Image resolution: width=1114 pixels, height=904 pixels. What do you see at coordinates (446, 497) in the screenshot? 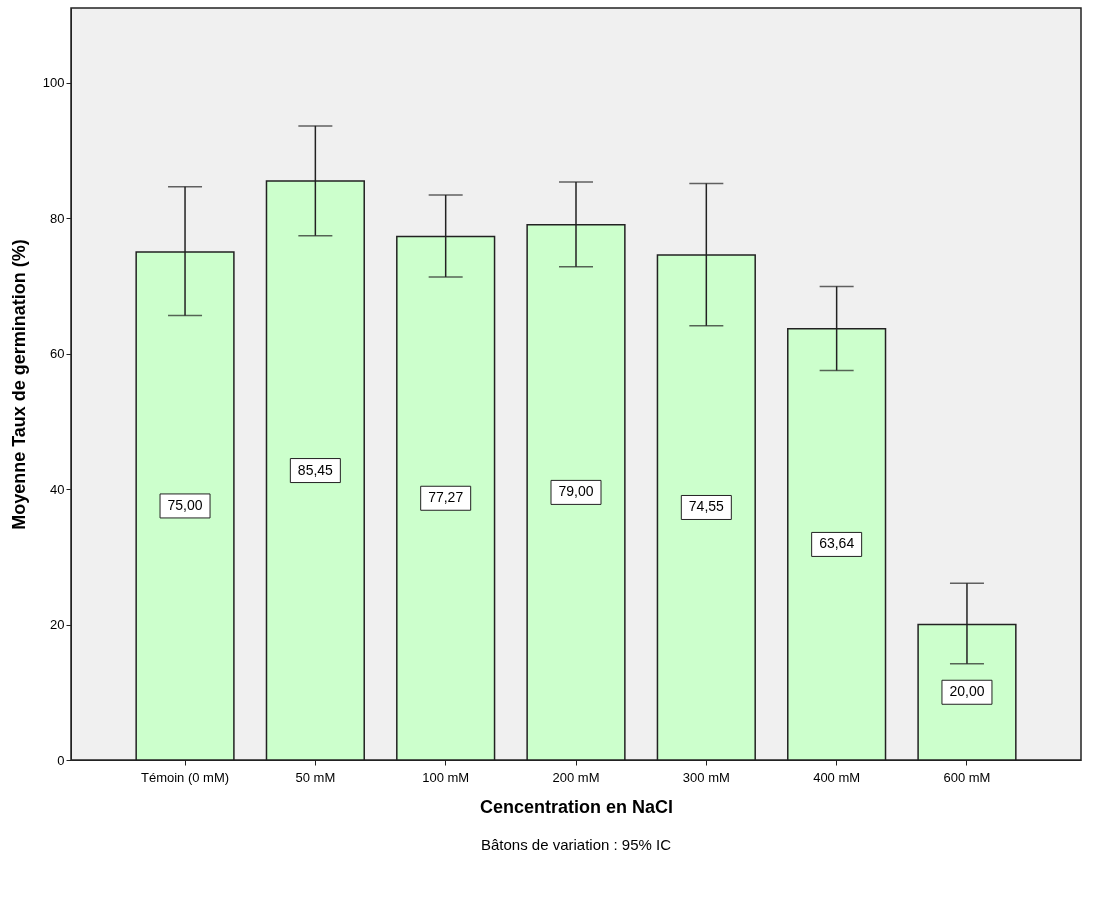
I see `data-label: 77,27` at bounding box center [446, 497].